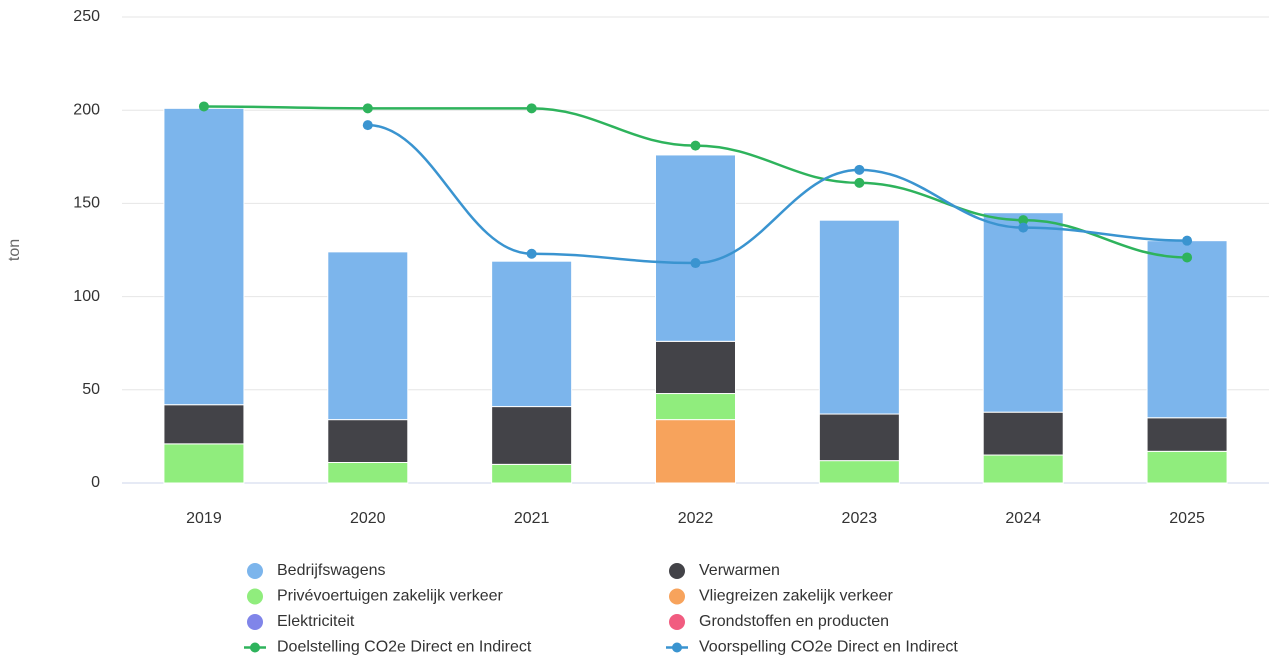  Describe the element at coordinates (404, 647) in the screenshot. I see `legend-label: Doelstelling CO2e Direct en Indirect` at that location.